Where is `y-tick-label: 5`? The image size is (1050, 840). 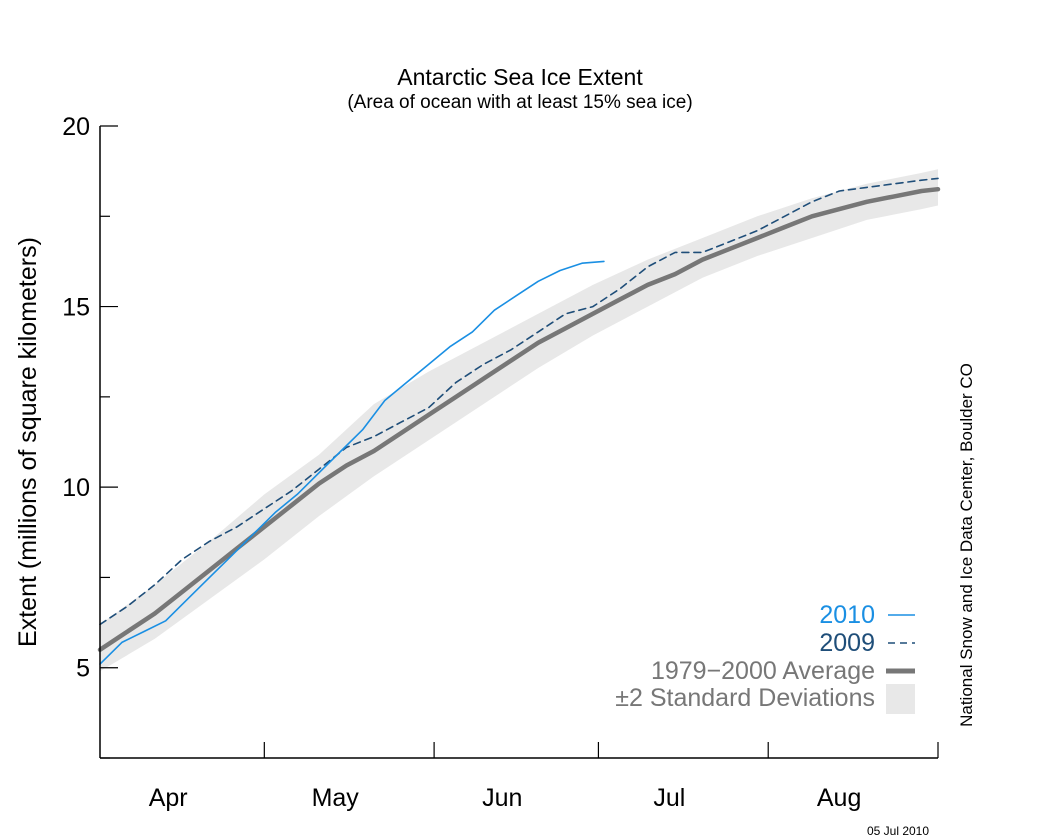
y-tick-label: 5 is located at coordinates (83, 669).